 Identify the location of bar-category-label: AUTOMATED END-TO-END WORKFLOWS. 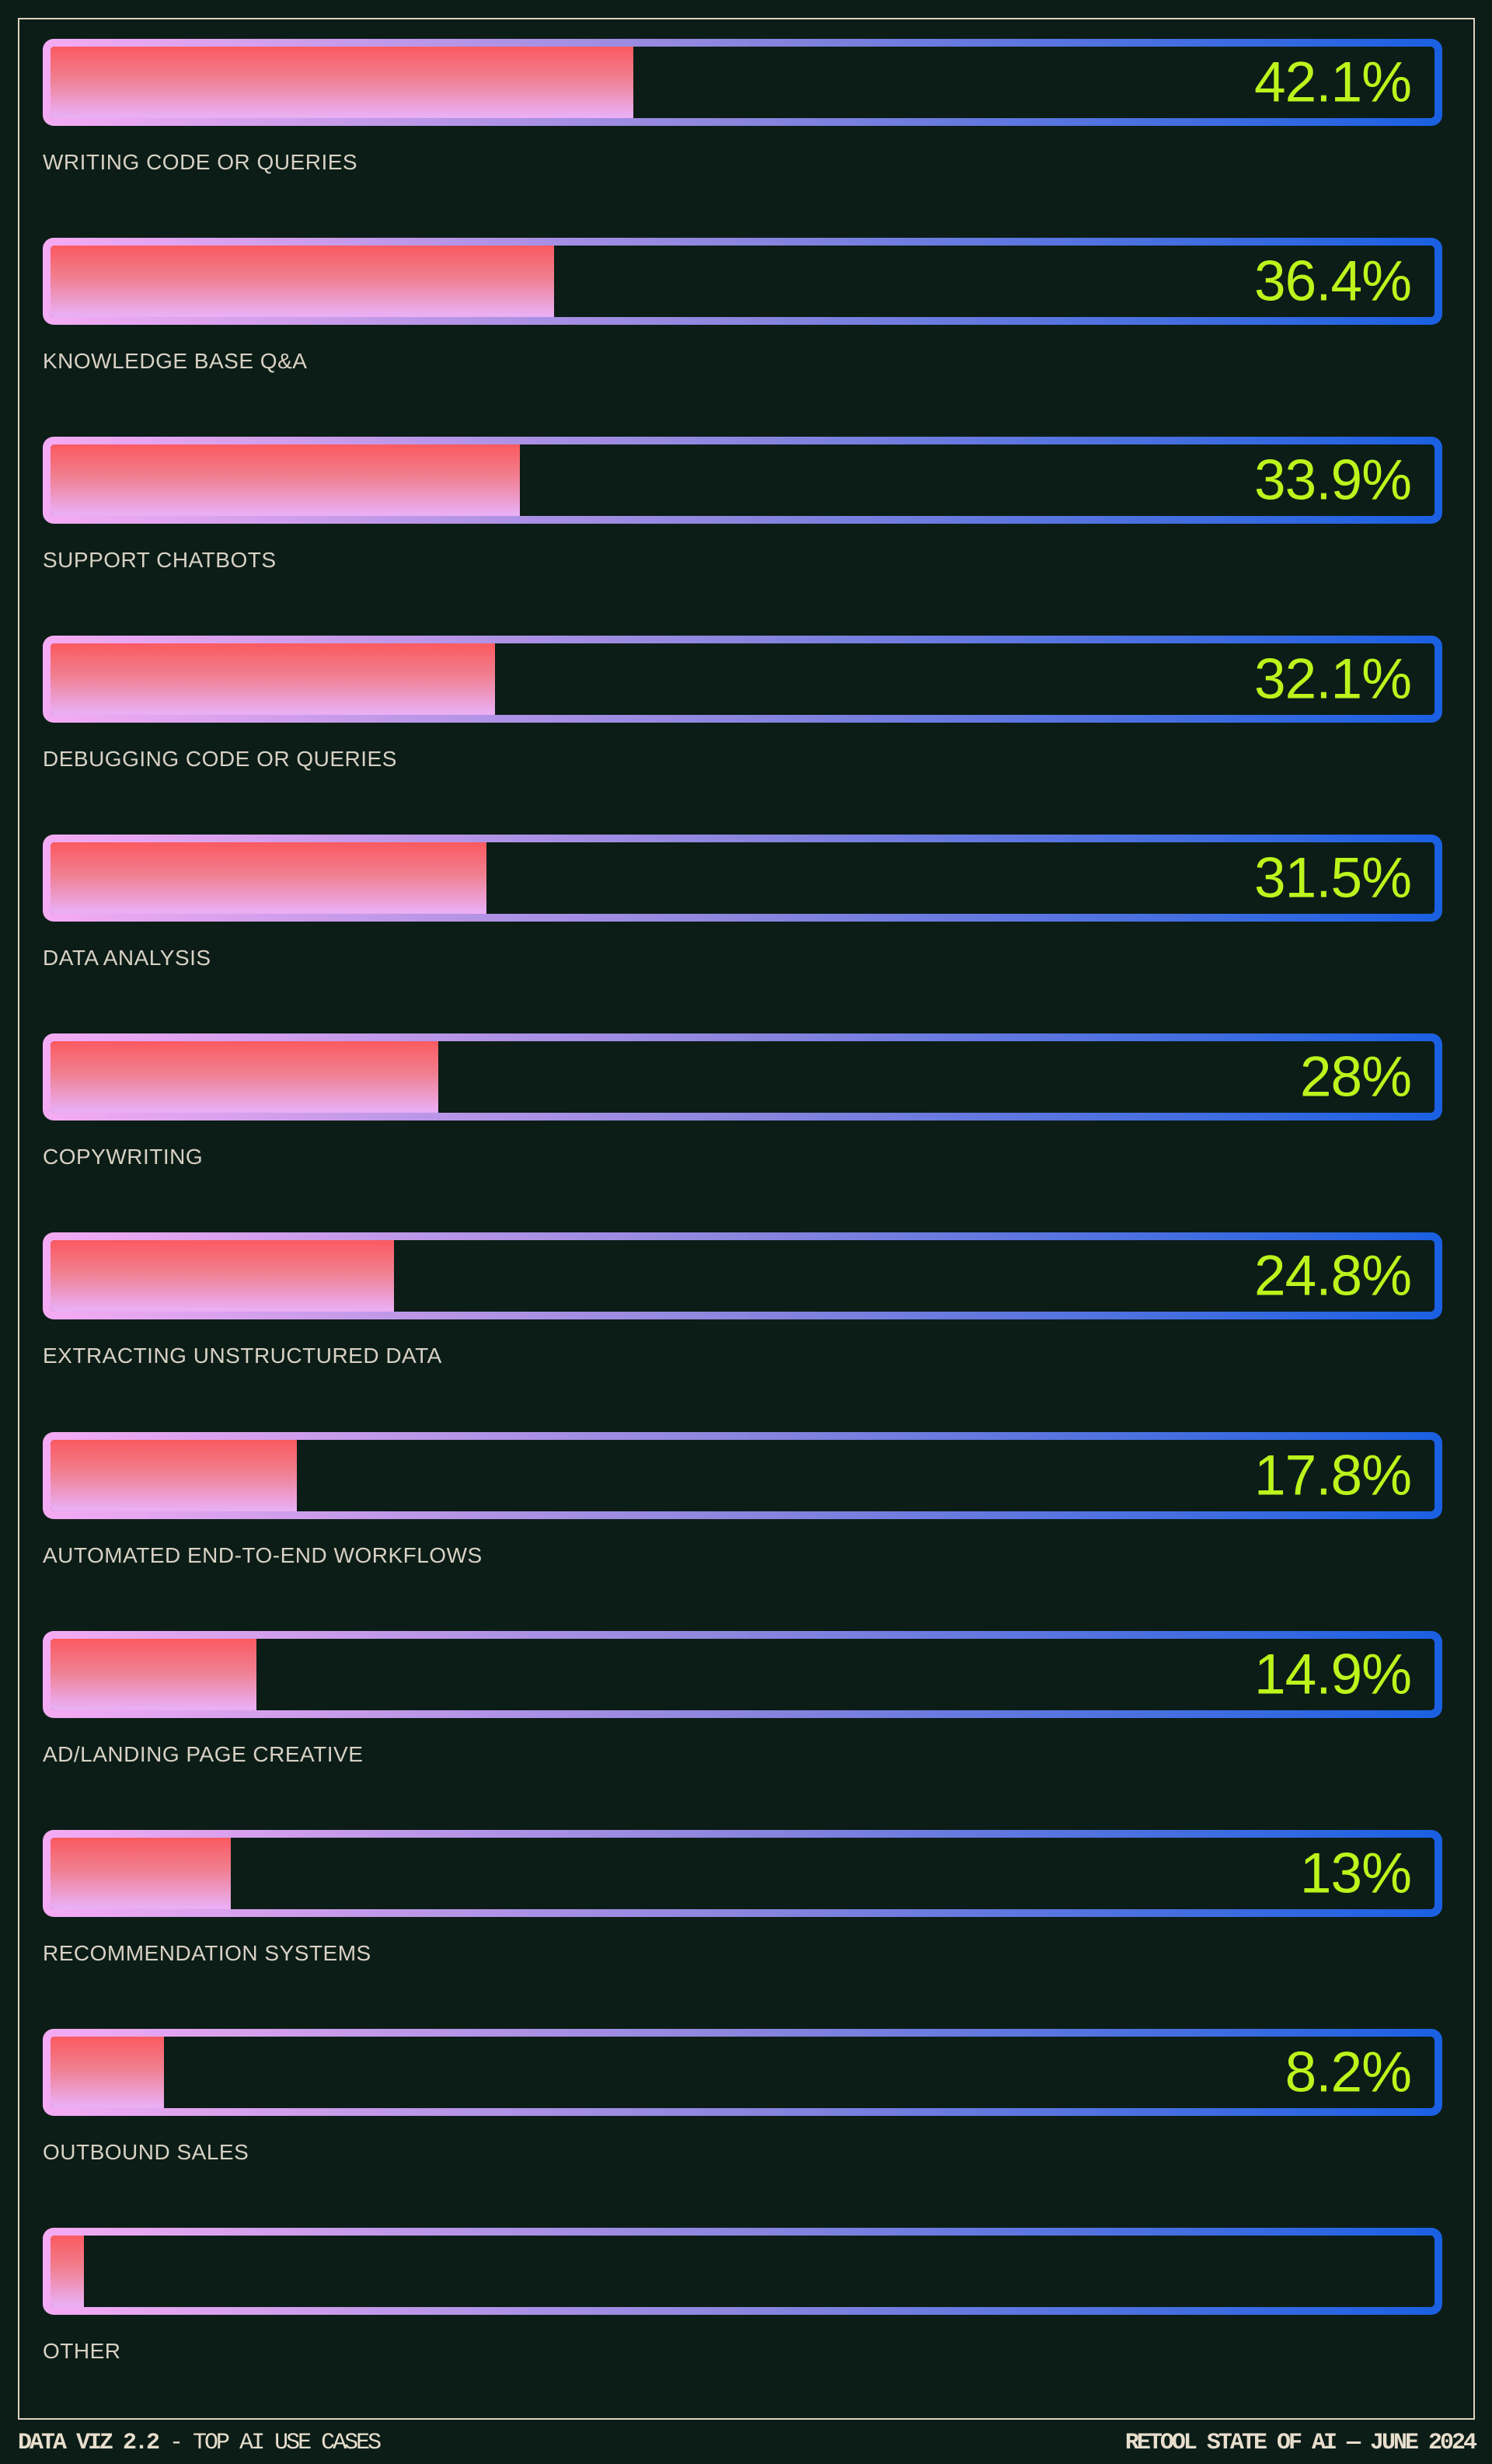
(263, 1554).